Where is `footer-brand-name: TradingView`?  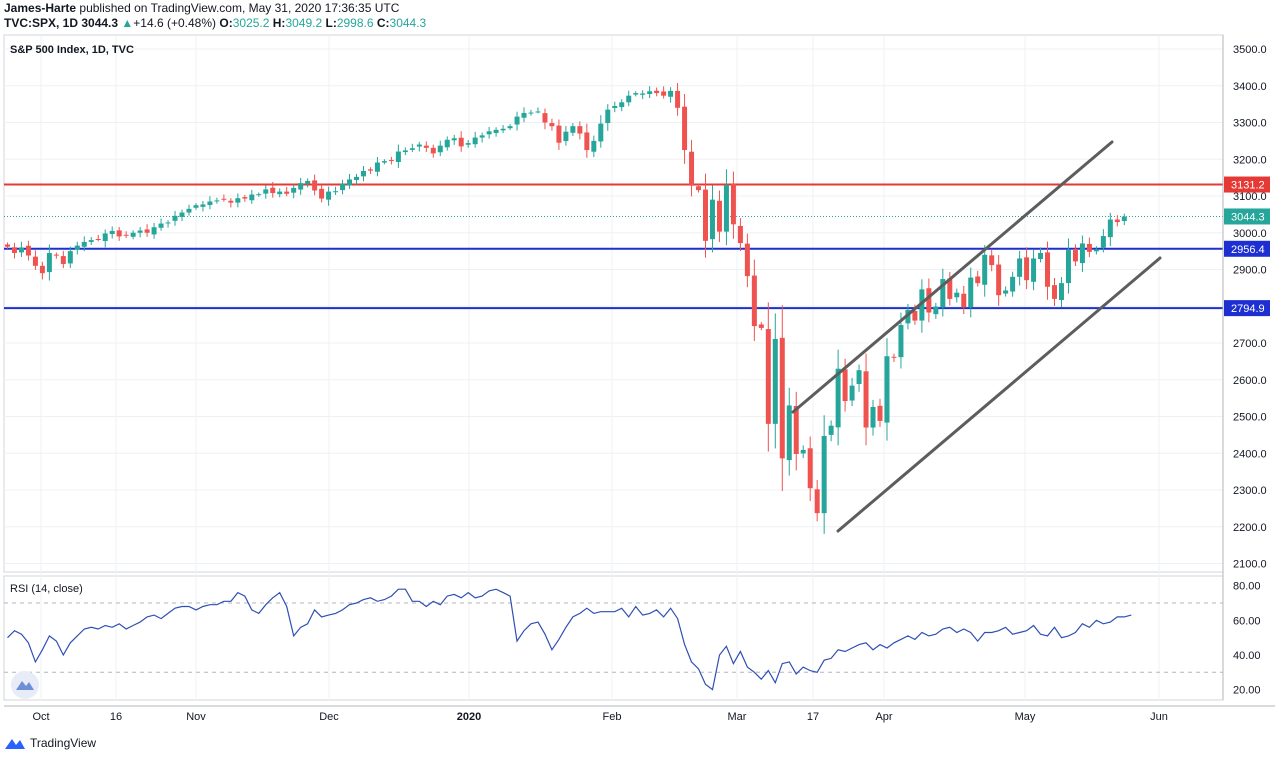
footer-brand-name: TradingView is located at coordinates (63, 743).